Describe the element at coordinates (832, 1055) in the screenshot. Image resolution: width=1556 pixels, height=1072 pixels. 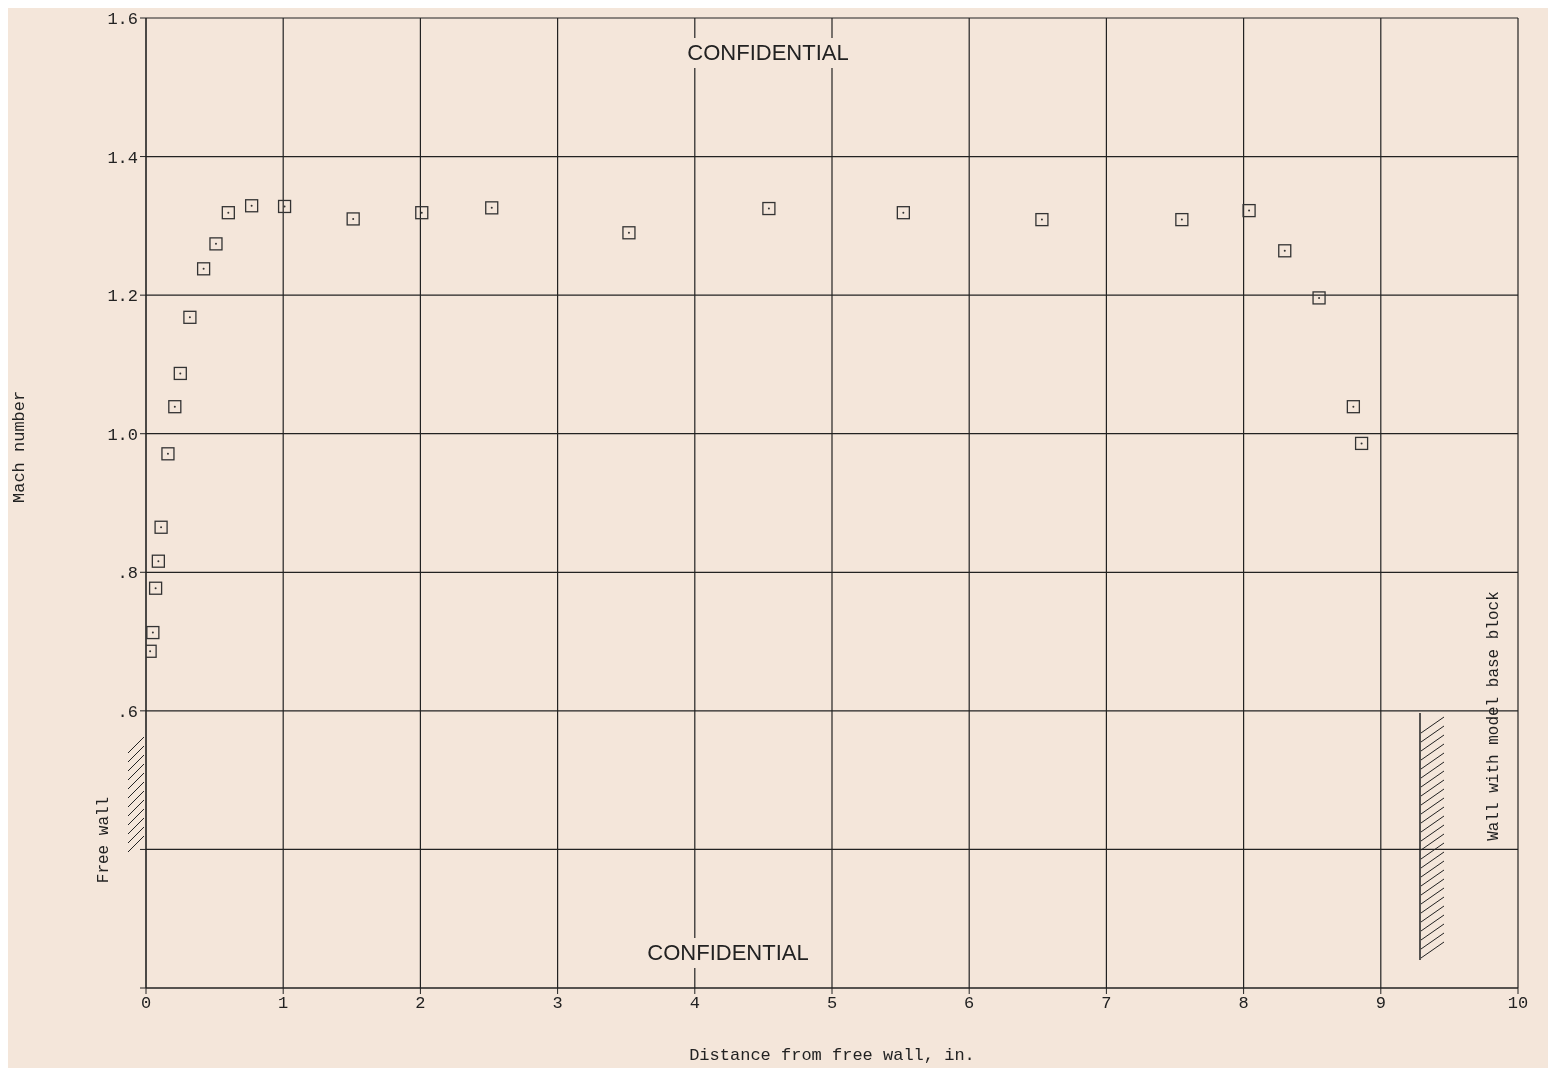
I see `x-axis-title: Distance from free wall, in.` at that location.